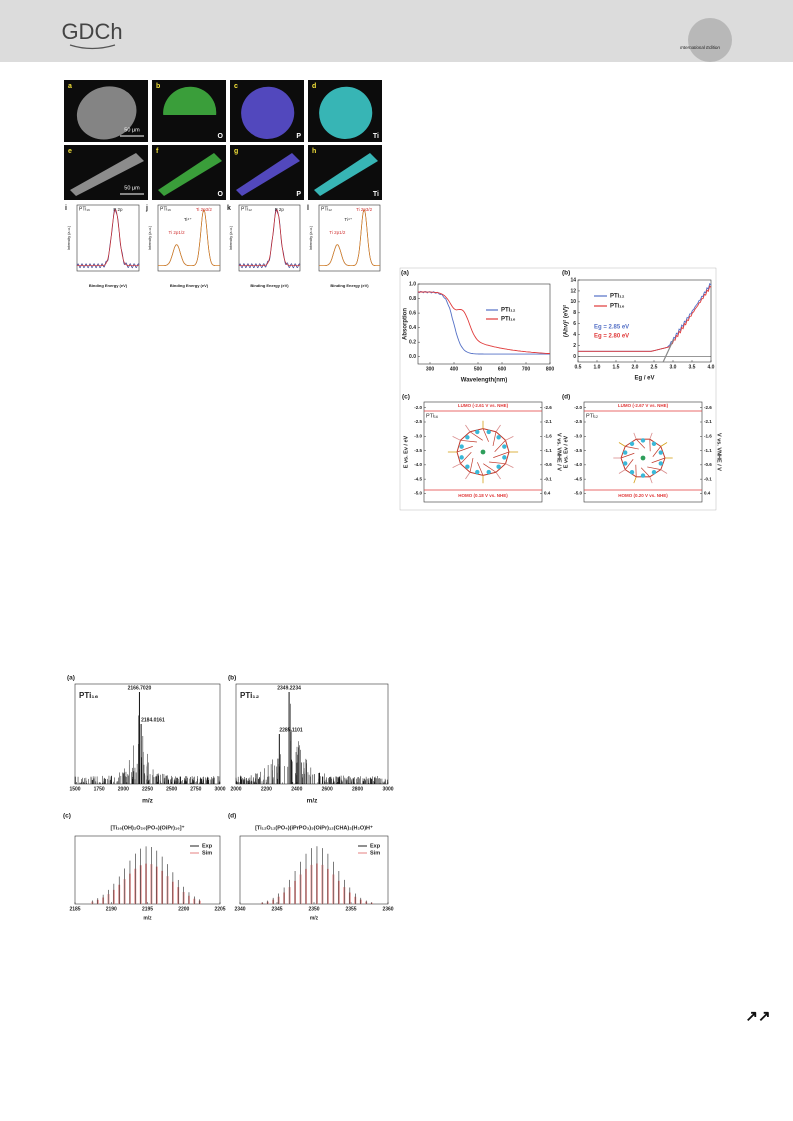 Image resolution: width=793 pixels, height=1121 pixels. Describe the element at coordinates (550, 369) in the screenshot. I see `x-tick-label: 800` at that location.